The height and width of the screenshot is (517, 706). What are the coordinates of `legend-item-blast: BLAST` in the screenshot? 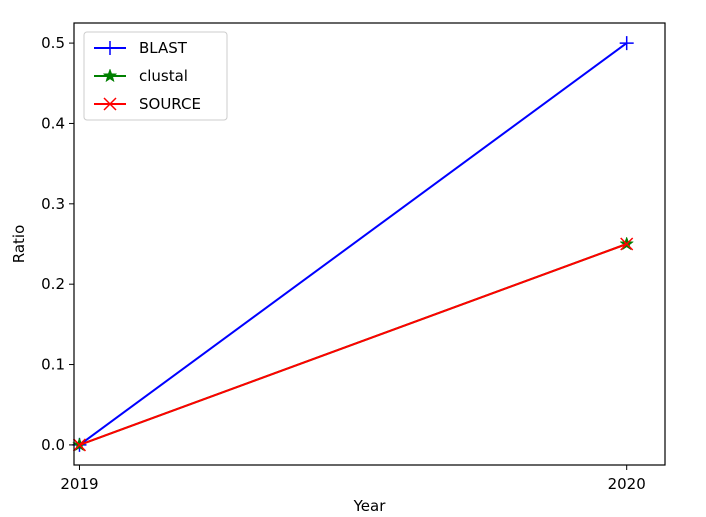 It's located at (141, 48).